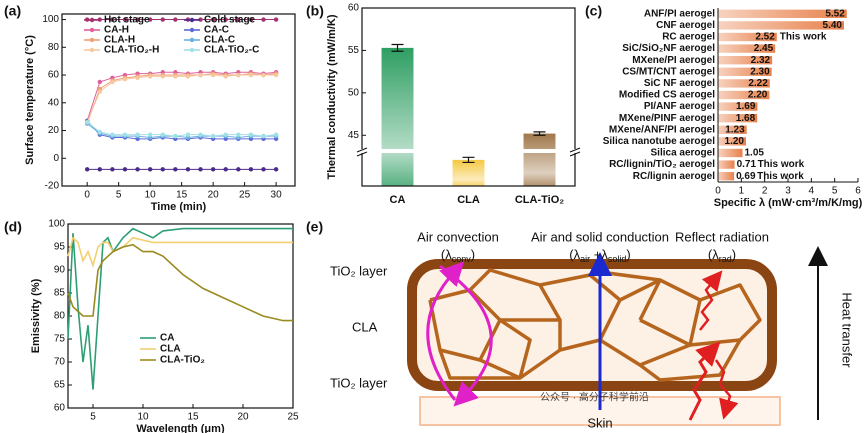 The height and width of the screenshot is (433, 865). Describe the element at coordinates (56, 158) in the screenshot. I see `y-tick-label: 0` at that location.